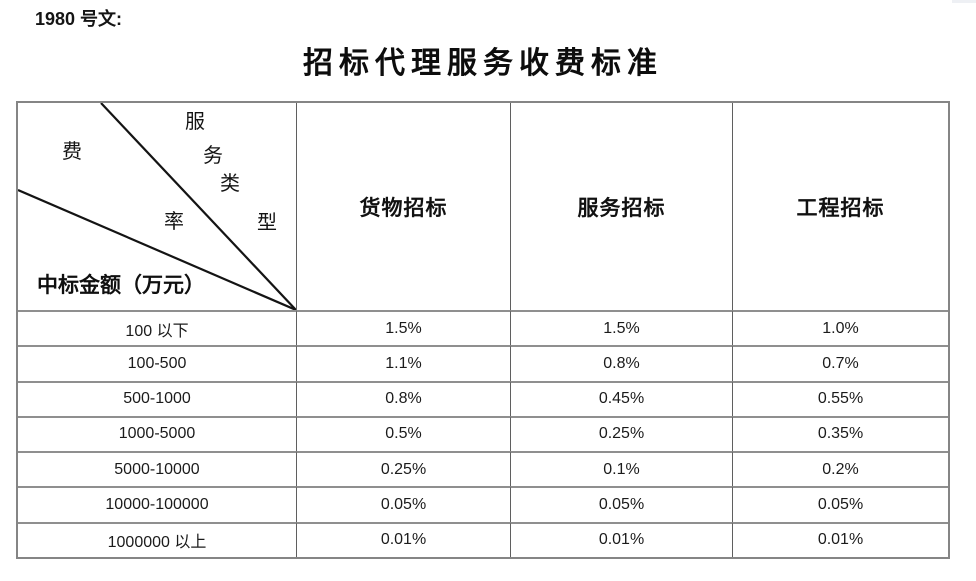 This screenshot has height=581, width=976. Describe the element at coordinates (840, 469) in the screenshot. I see `rate-cell: 0.2%` at that location.